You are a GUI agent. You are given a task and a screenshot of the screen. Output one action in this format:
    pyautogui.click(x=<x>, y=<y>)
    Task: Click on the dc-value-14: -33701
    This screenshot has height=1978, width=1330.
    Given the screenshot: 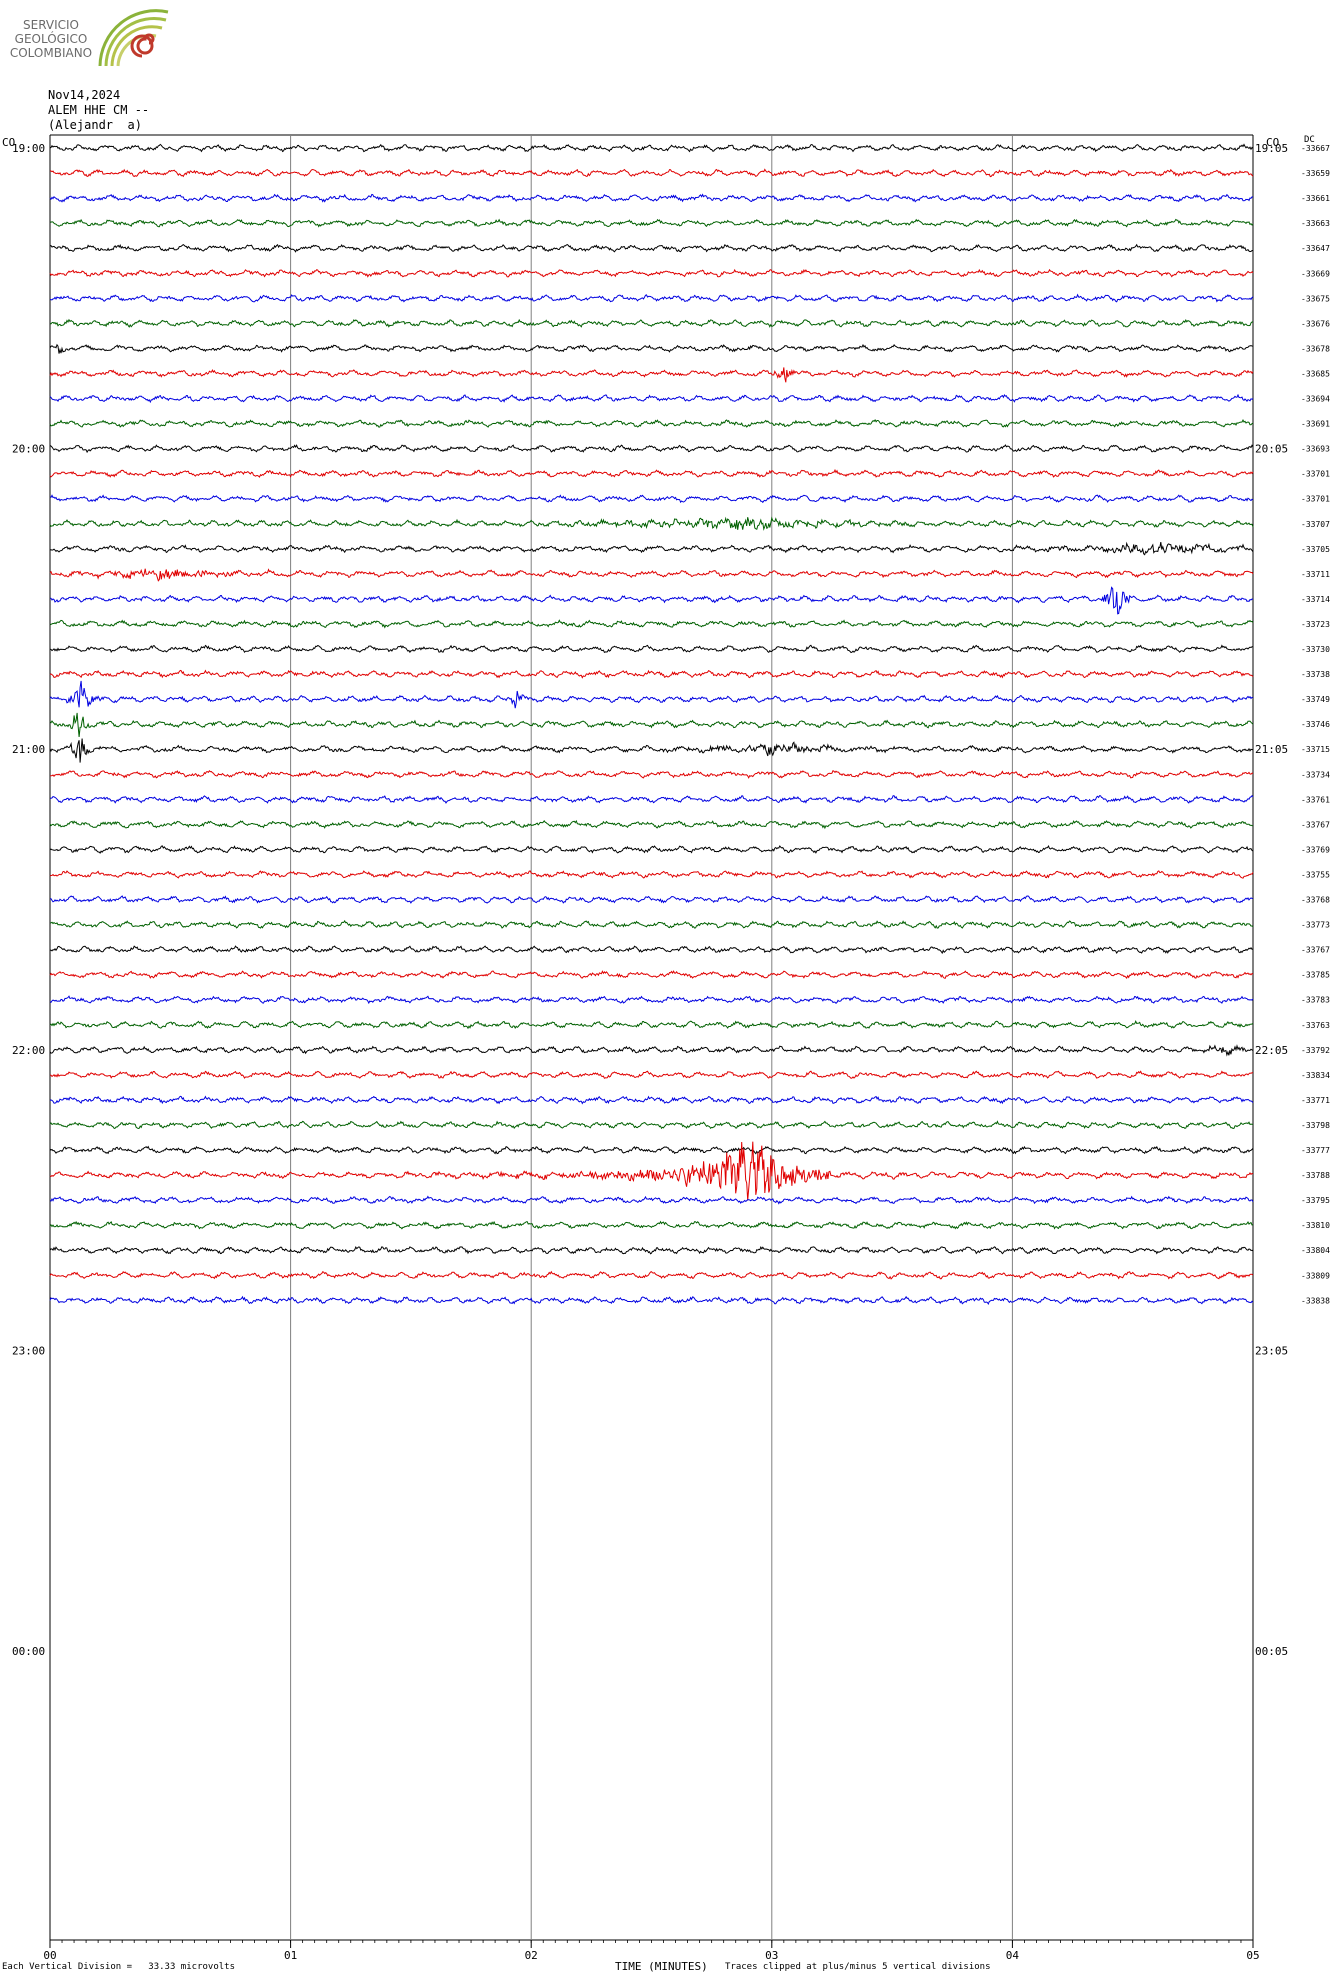 What is the action you would take?
    pyautogui.click(x=1315, y=499)
    